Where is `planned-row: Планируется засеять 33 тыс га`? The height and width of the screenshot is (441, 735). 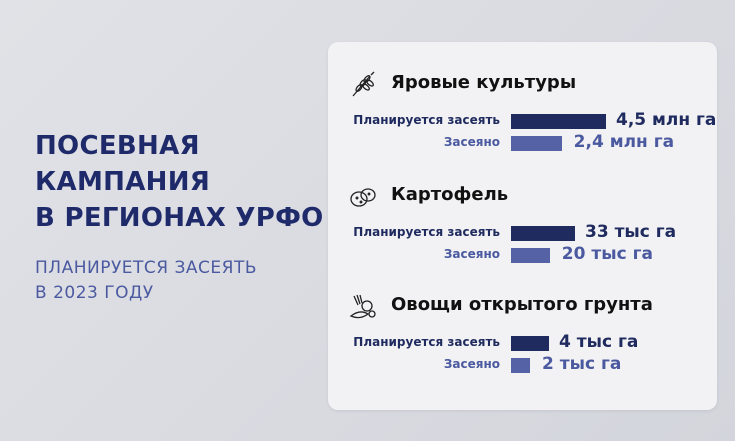 planned-row: Планируется засеять 33 тыс га is located at coordinates (522, 232).